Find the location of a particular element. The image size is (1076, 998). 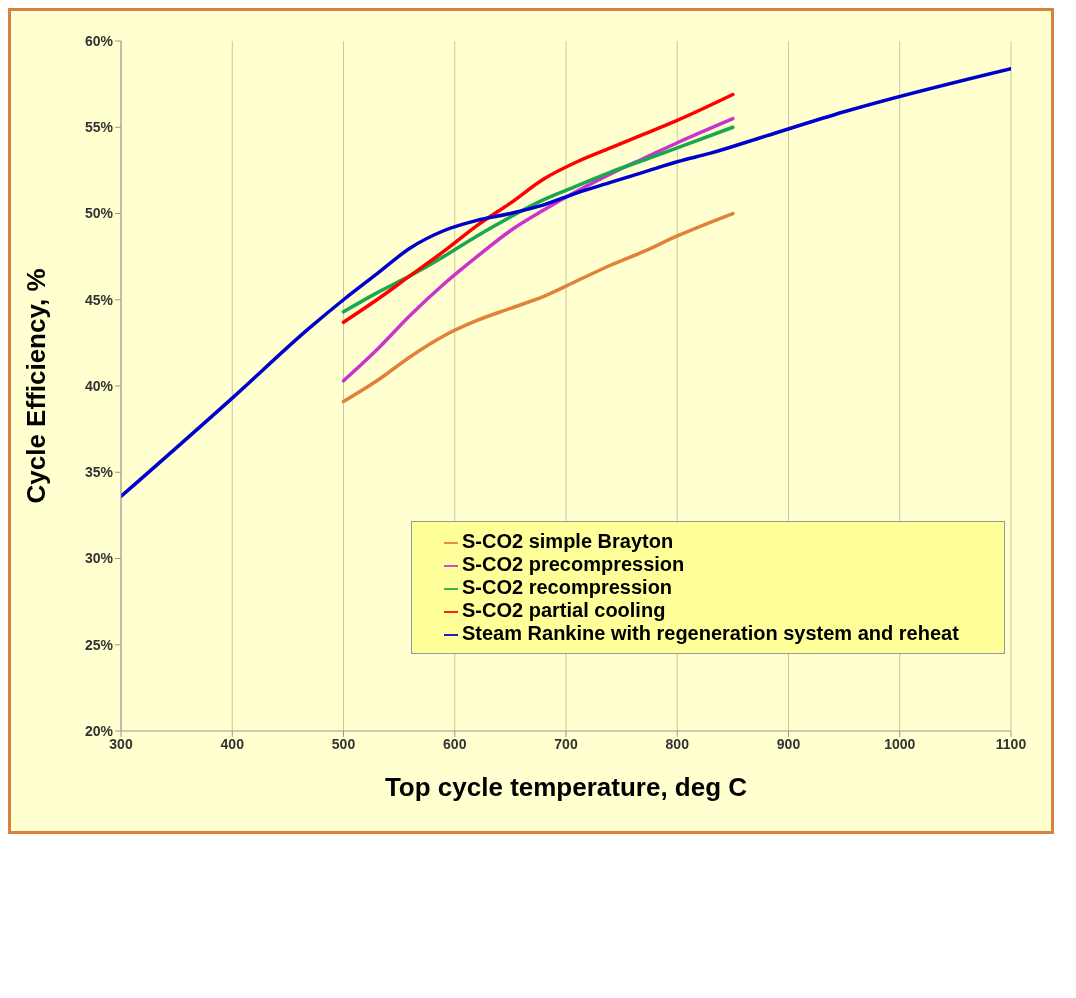

x-tick-label: 900 is located at coordinates (788, 743).